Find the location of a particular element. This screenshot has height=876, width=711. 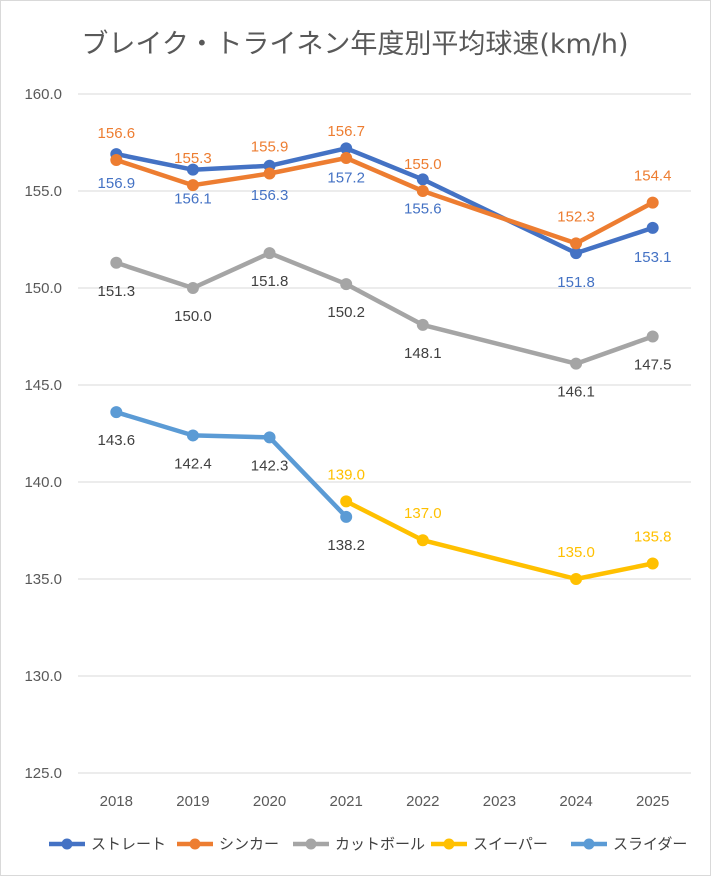

legend-label: スライダー is located at coordinates (650, 844).